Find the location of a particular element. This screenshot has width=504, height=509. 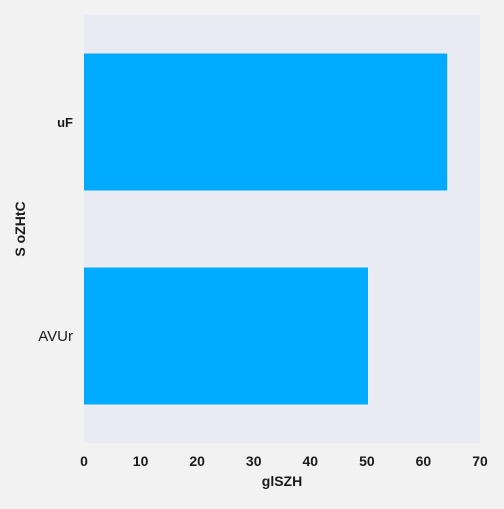

x-tick-label: 30 is located at coordinates (254, 461).